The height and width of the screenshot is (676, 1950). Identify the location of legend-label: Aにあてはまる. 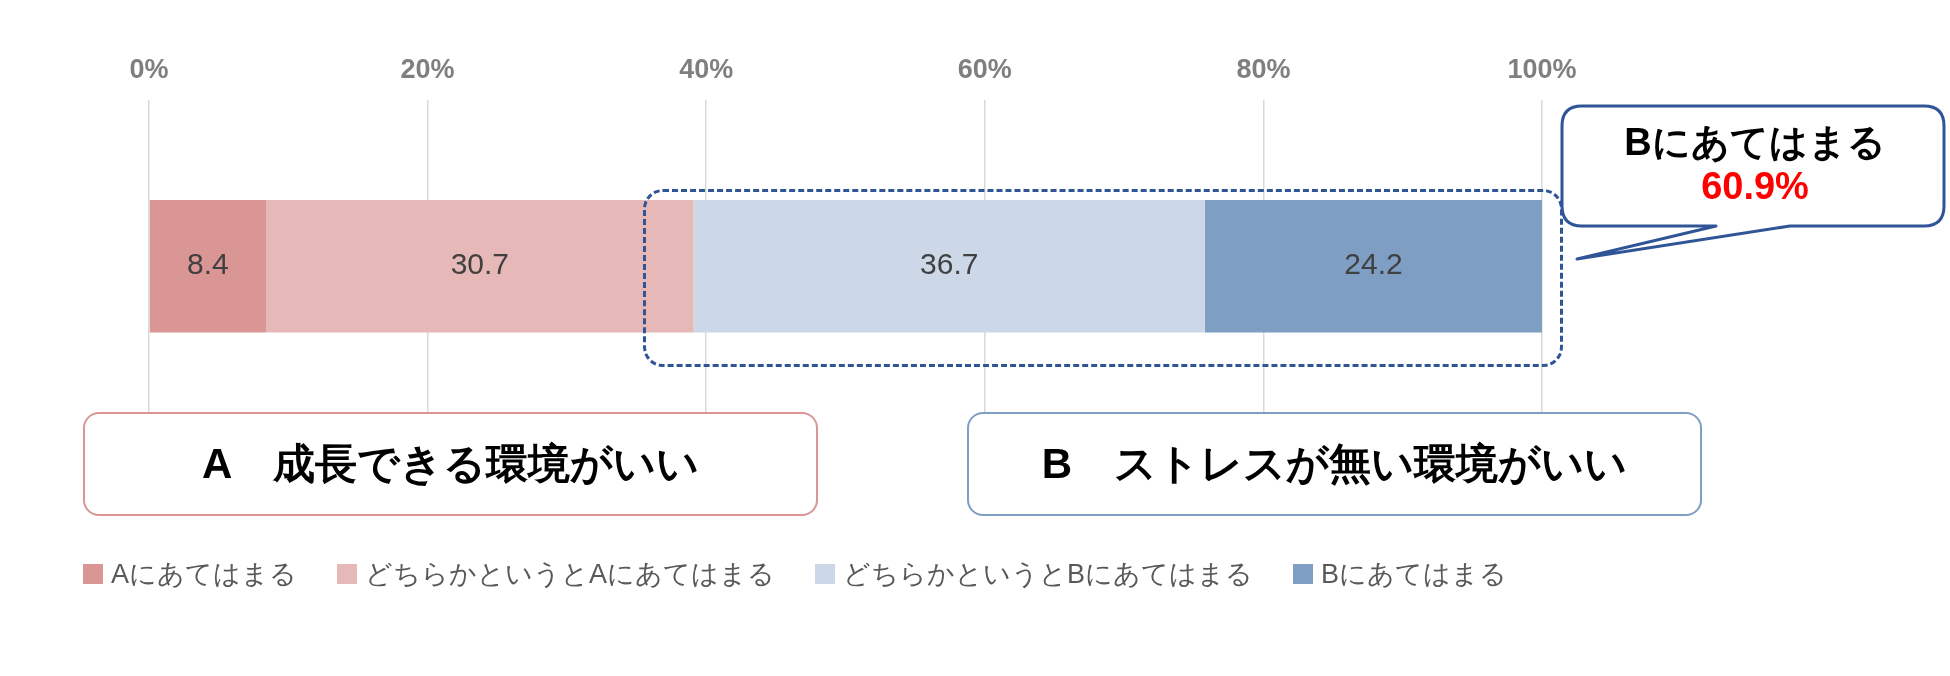
(204, 574).